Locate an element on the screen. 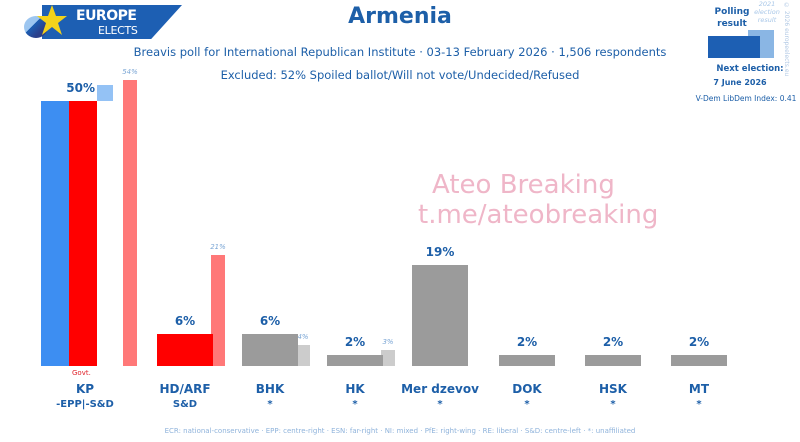 The height and width of the screenshot is (442, 800). europe-elects-logo: EUROPE ELECTS is located at coordinates (95, 22).